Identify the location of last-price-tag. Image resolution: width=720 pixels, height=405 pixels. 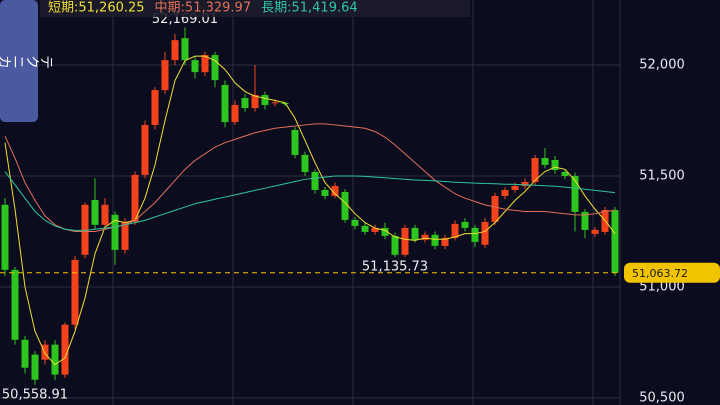
(672, 272).